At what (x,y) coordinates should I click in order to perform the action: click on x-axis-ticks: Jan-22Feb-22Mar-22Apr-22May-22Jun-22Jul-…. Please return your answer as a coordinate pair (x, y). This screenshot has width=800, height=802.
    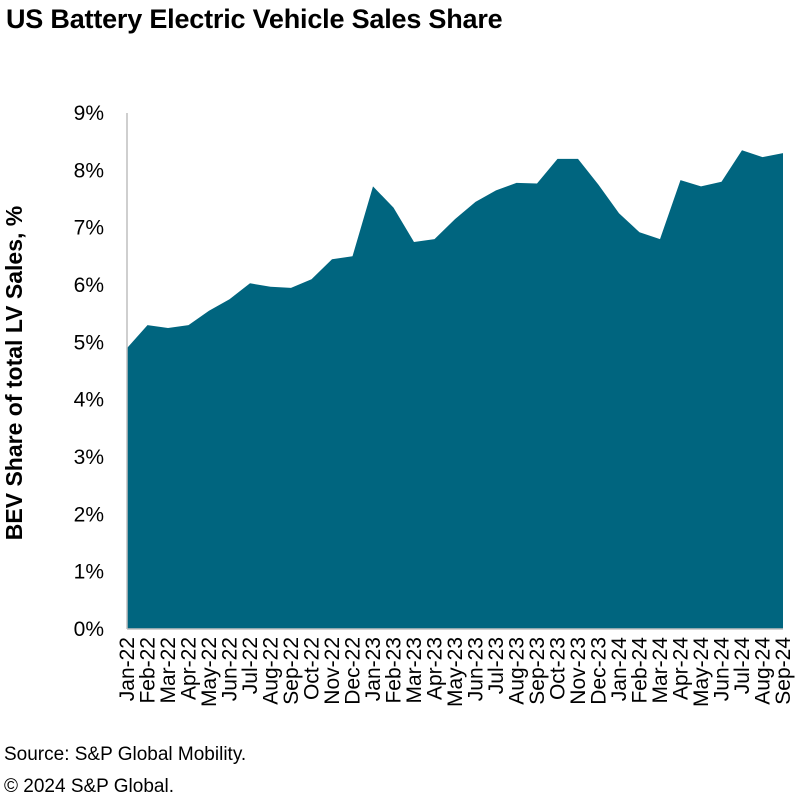
    Looking at the image, I should click on (455, 672).